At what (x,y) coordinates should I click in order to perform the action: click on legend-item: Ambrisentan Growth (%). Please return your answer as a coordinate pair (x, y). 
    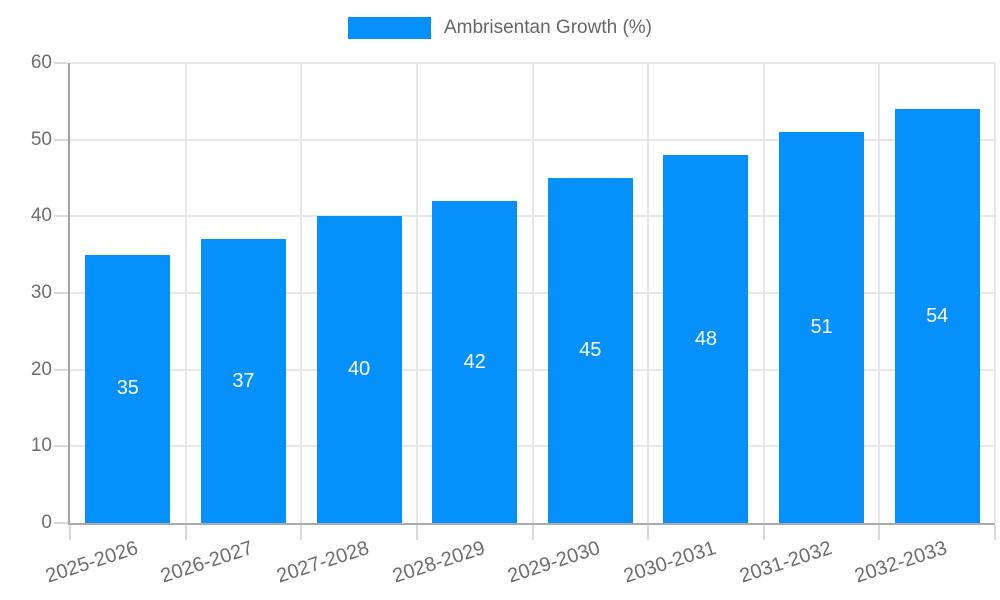
    Looking at the image, I should click on (499, 28).